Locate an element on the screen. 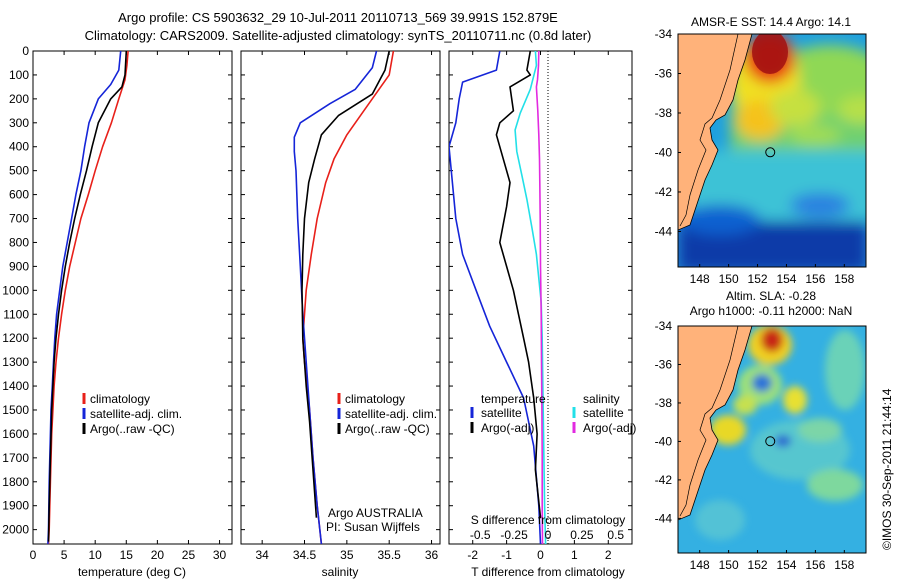 The image size is (900, 580). lat-tick-label: -42 is located at coordinates (664, 192).